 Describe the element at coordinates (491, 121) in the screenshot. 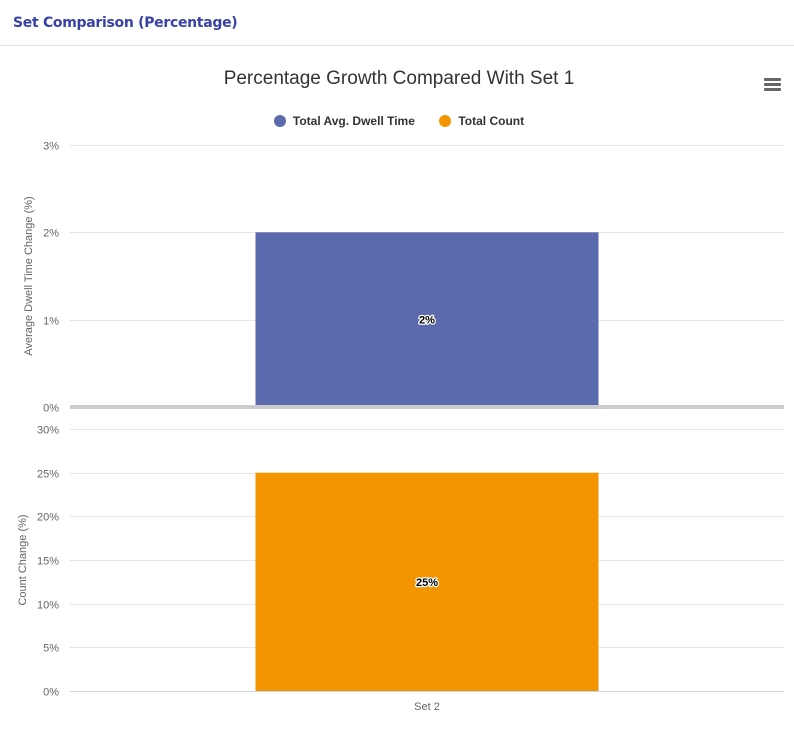

I see `legend-label-count: Total Count` at that location.